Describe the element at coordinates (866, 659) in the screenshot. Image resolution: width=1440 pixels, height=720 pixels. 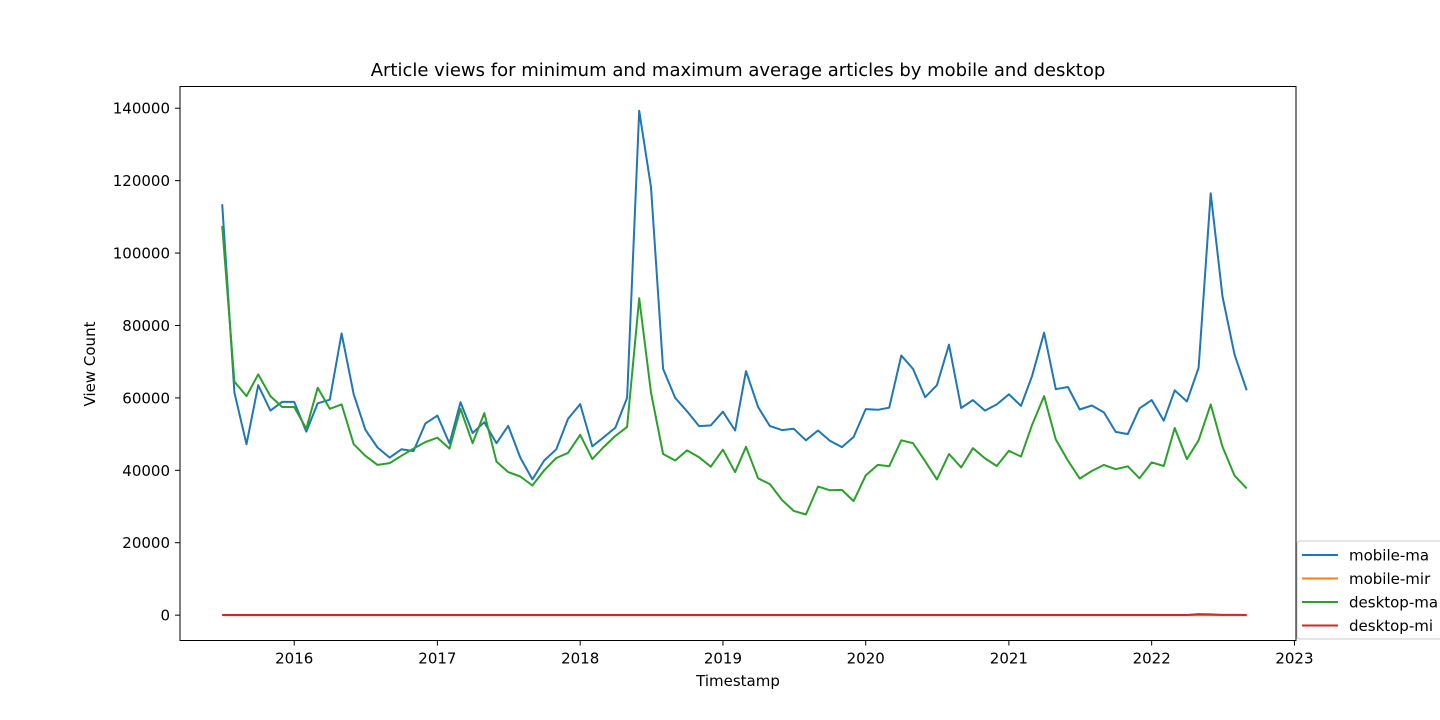
I see `x-tick-label: 2020` at that location.